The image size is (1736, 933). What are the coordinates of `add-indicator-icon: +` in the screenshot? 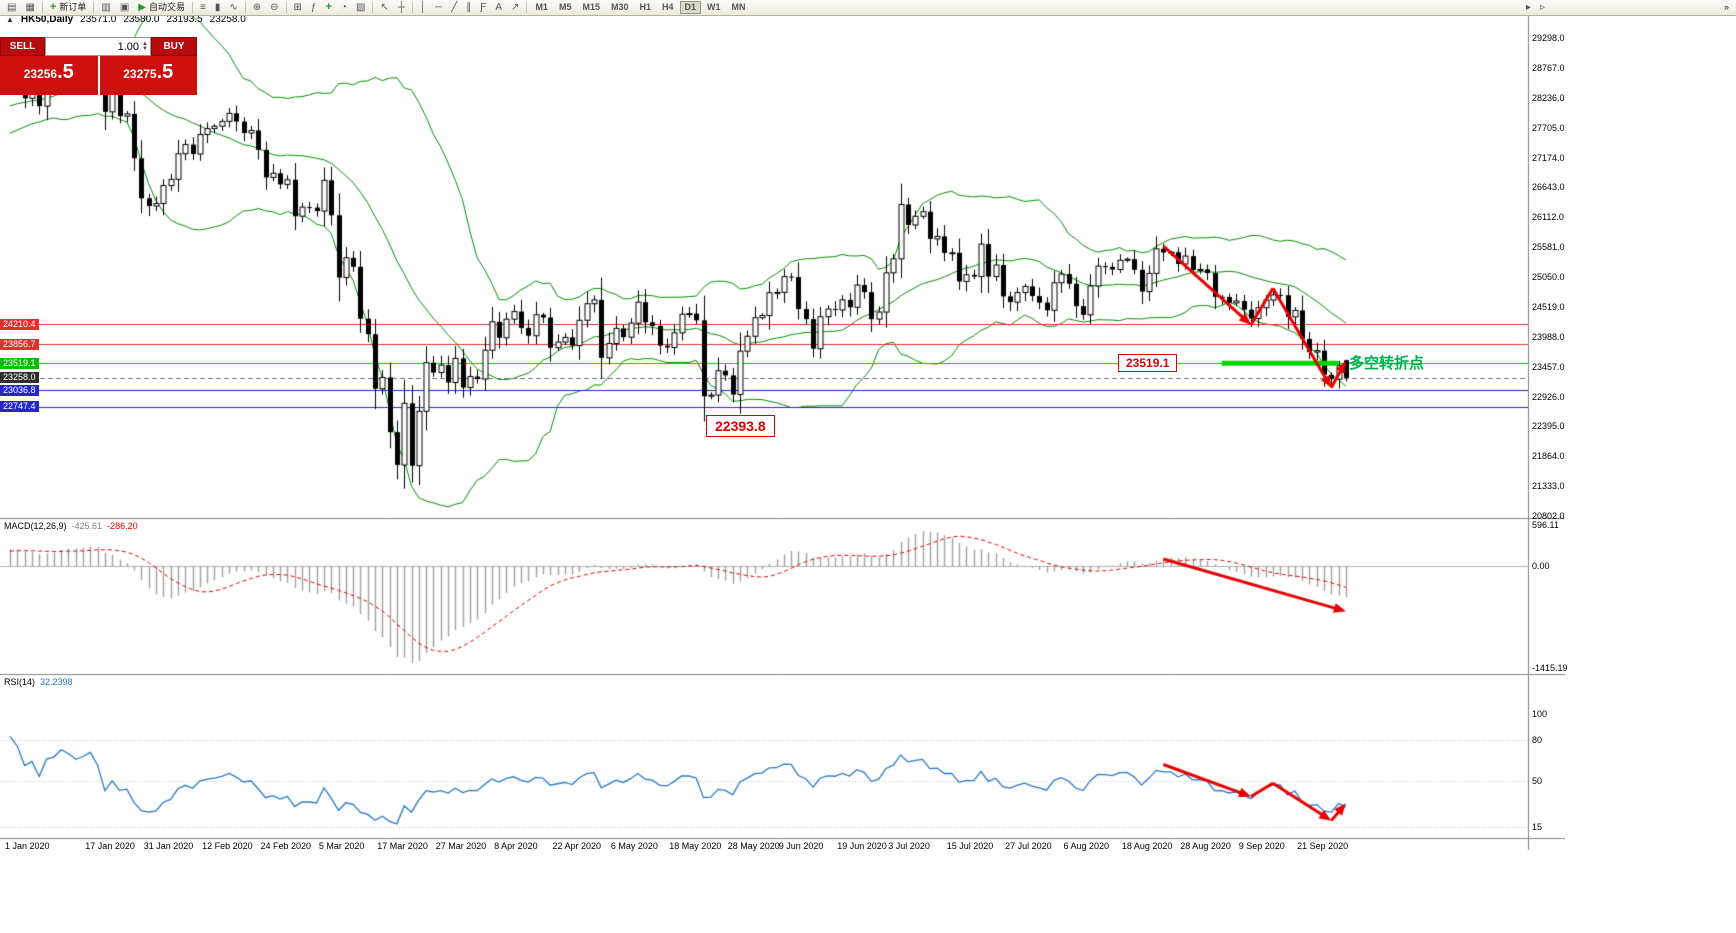 It's located at (328, 7).